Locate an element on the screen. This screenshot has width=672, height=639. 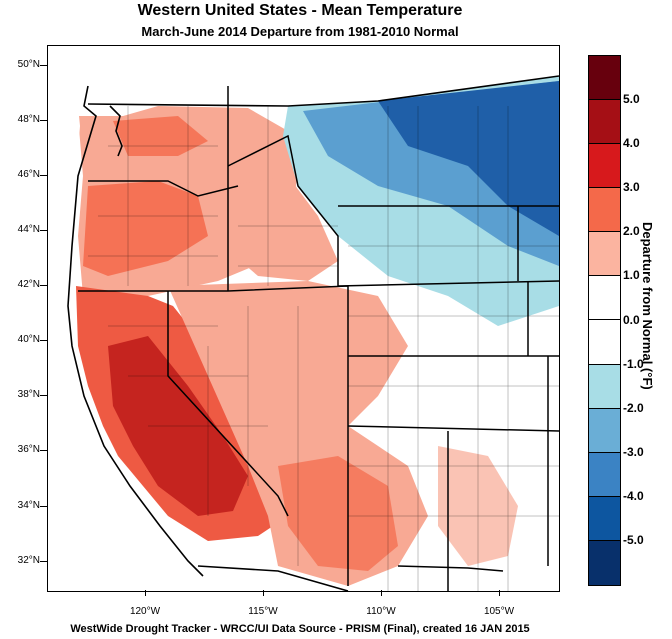
colorbar-label: -1.0 is located at coordinates (633, 363).